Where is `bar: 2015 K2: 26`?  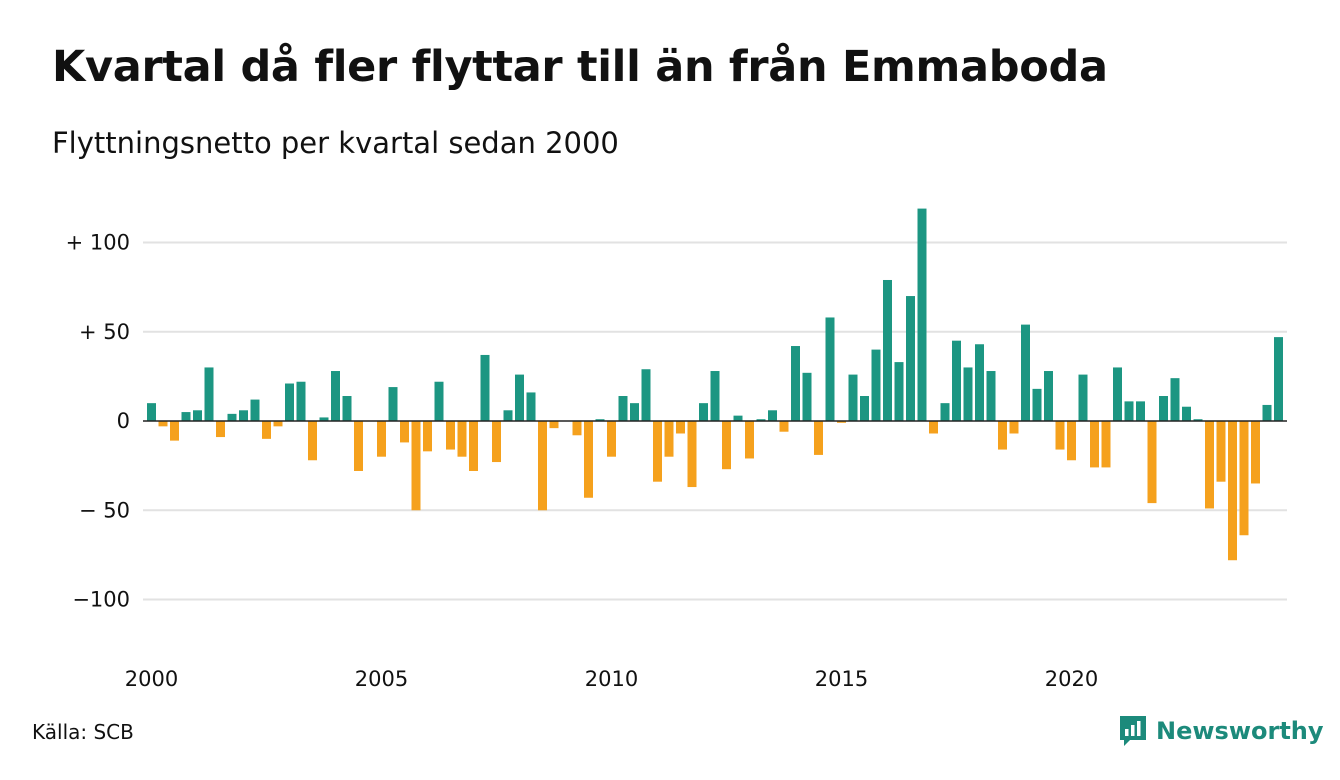
bar: 2015 K2: 26 is located at coordinates (853, 397).